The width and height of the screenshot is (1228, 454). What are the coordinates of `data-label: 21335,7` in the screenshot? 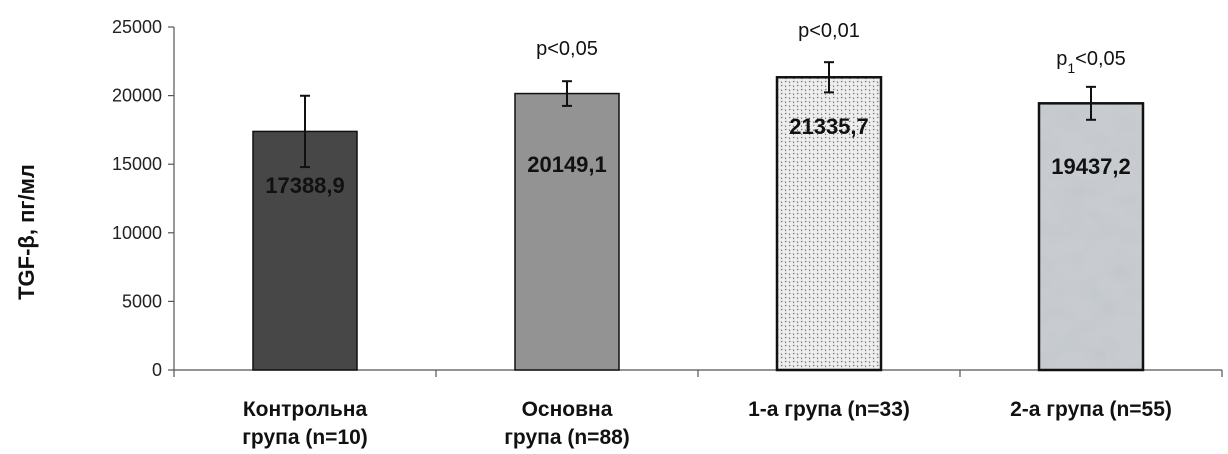 It's located at (829, 126).